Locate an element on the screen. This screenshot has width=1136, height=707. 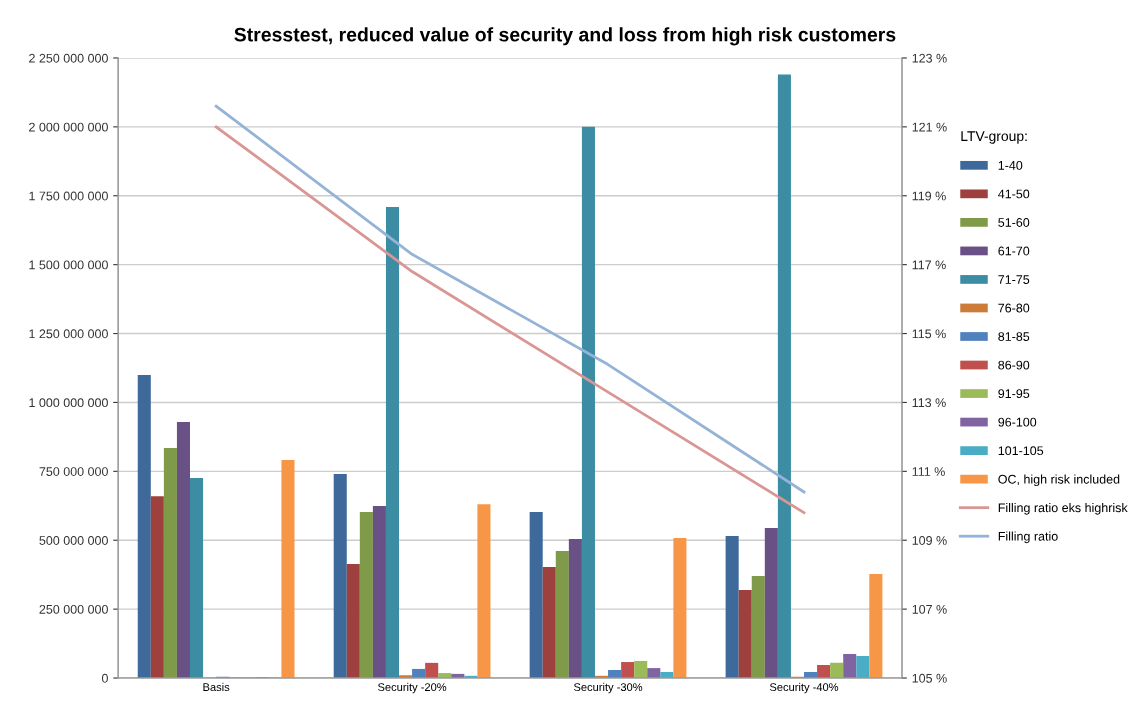
legend-label: 101-105 is located at coordinates (1021, 451).